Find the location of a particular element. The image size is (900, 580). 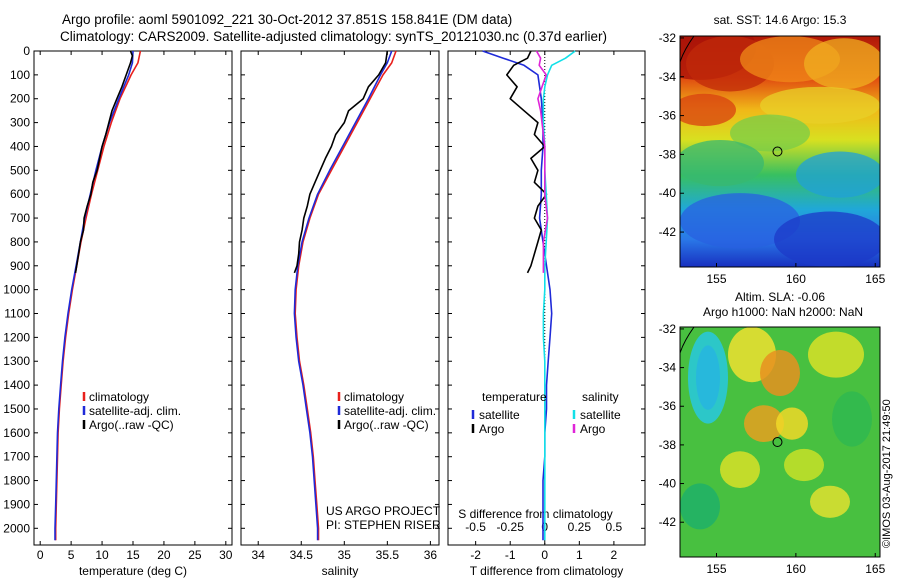

map-frame-sla_map is located at coordinates (780, 442).